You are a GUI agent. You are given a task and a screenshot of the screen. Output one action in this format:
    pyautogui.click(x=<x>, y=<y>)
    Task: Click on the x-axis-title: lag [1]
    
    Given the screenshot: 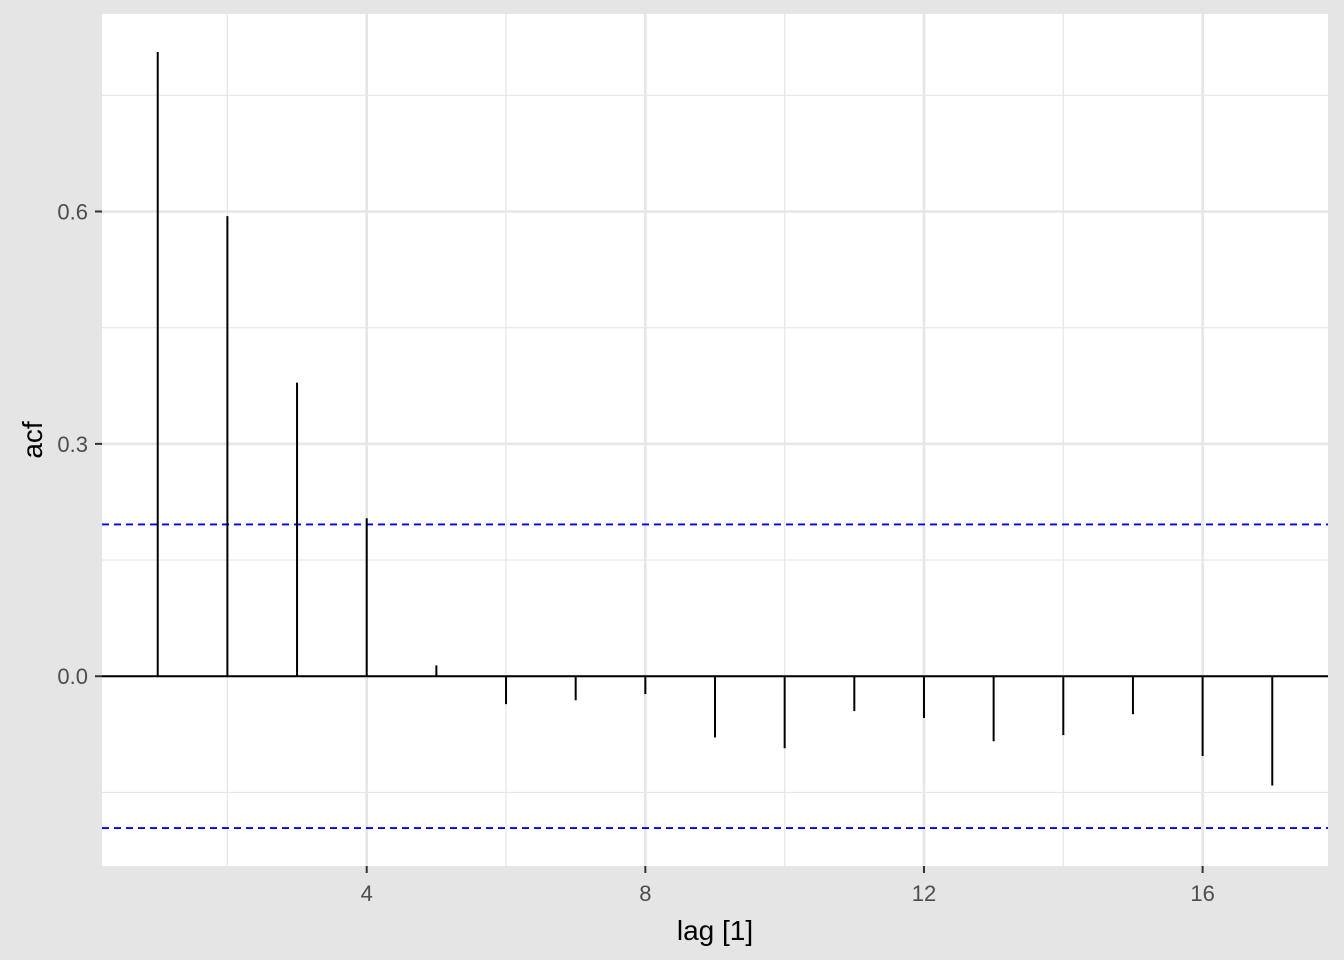 What is the action you would take?
    pyautogui.click(x=715, y=930)
    